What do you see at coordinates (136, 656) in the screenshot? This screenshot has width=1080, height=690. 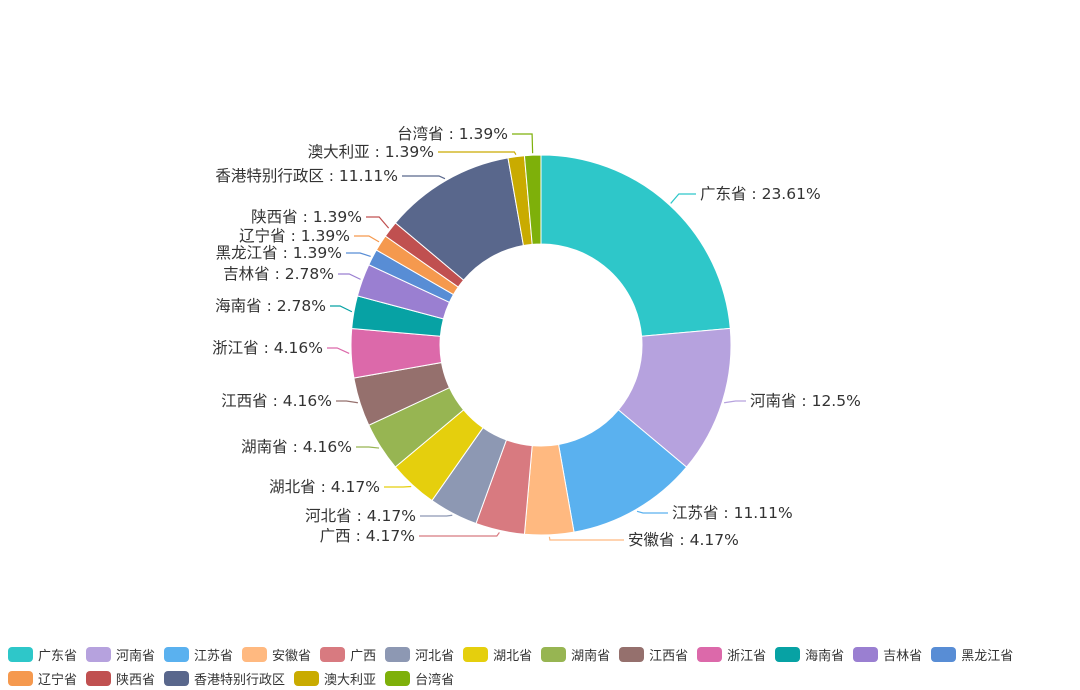 I see `legend-label: 河南省` at bounding box center [136, 656].